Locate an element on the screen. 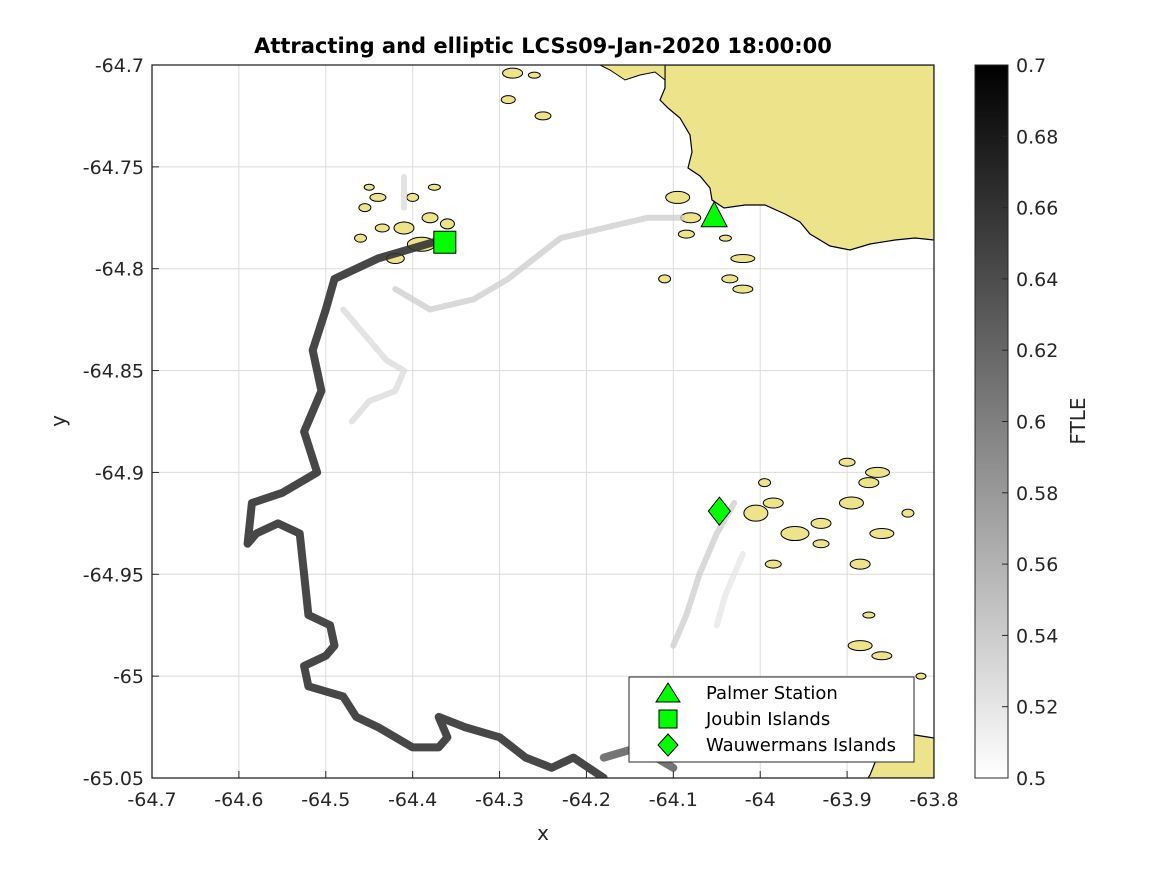 The height and width of the screenshot is (875, 1167). y-tick-label: -64.85 is located at coordinates (113, 372).